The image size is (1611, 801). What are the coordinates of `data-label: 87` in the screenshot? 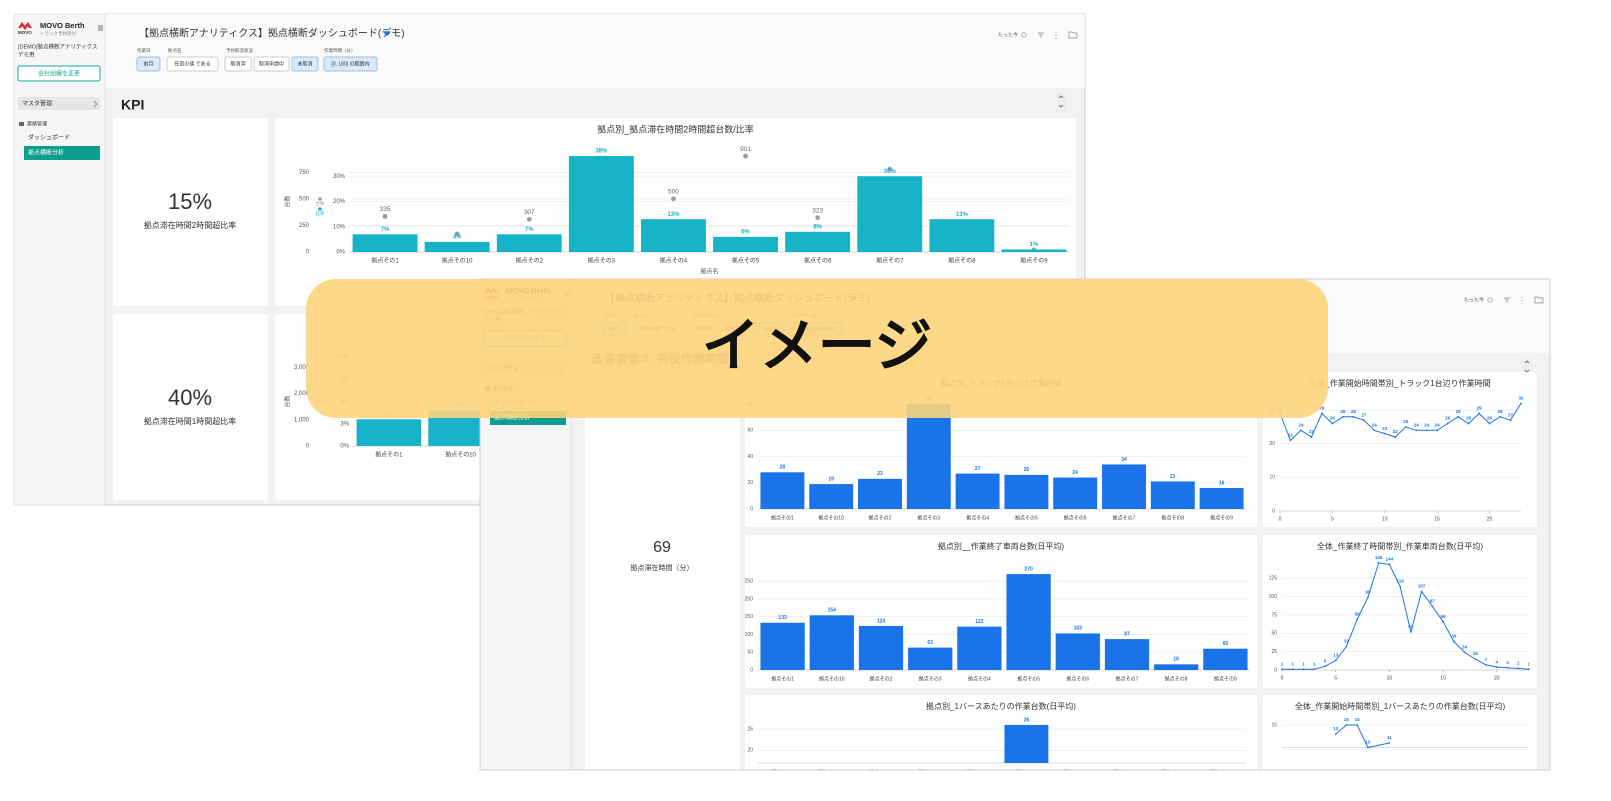 It's located at (1433, 600).